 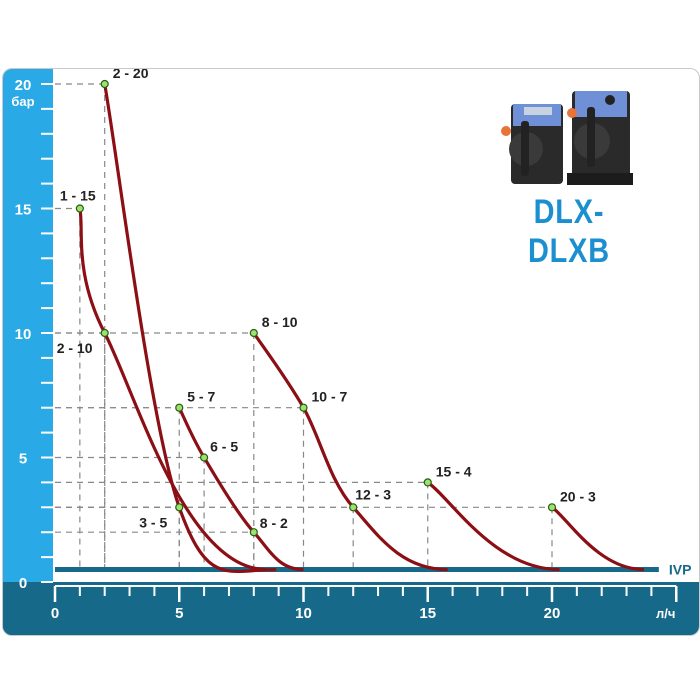 What do you see at coordinates (55, 613) in the screenshot?
I see `x-tick-label: 0` at bounding box center [55, 613].